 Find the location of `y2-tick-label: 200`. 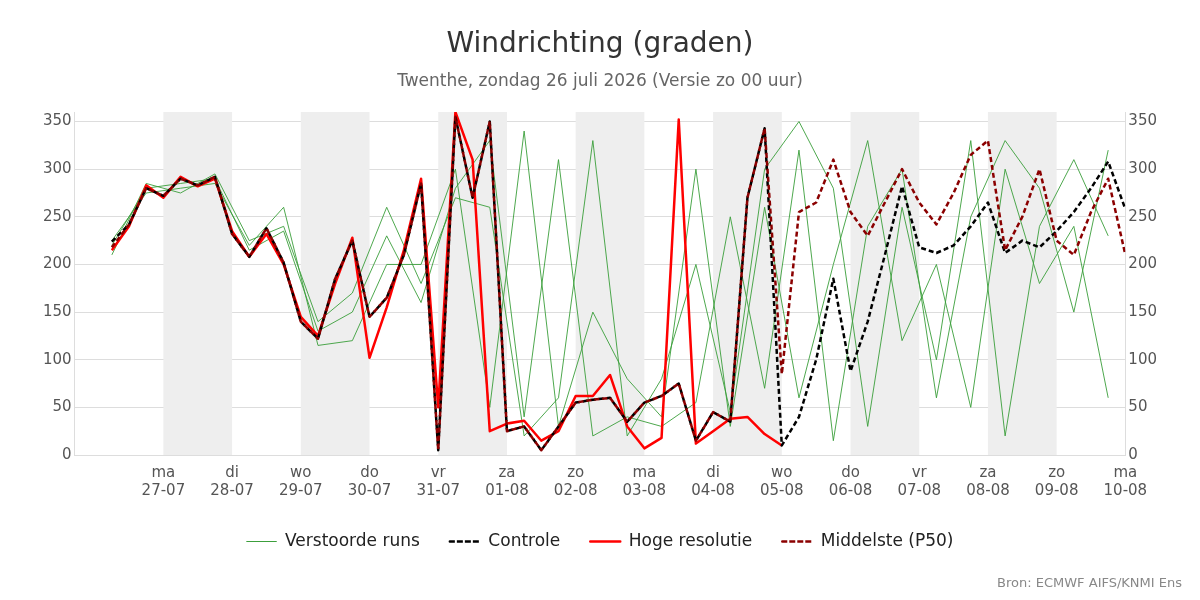

y2-tick-label: 200 is located at coordinates (1143, 263).